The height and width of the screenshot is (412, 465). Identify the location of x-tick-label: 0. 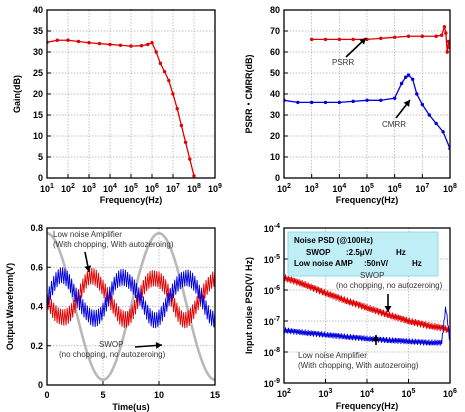
(46, 395).